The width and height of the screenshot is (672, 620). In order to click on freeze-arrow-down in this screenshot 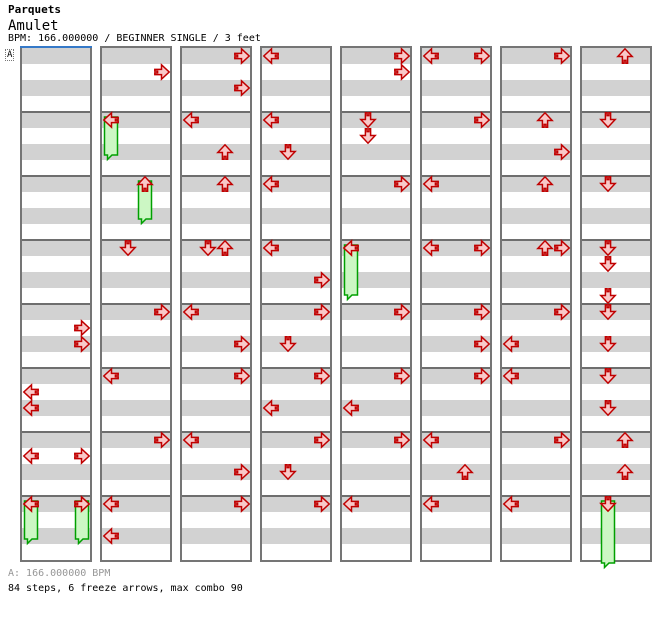, I will do `click(607, 504)`.